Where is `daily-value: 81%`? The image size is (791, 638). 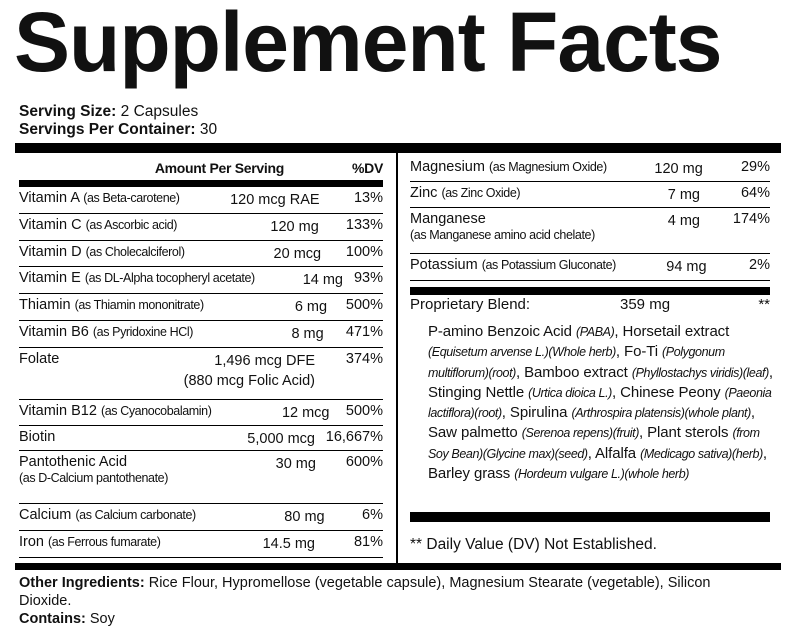 daily-value: 81% is located at coordinates (368, 542).